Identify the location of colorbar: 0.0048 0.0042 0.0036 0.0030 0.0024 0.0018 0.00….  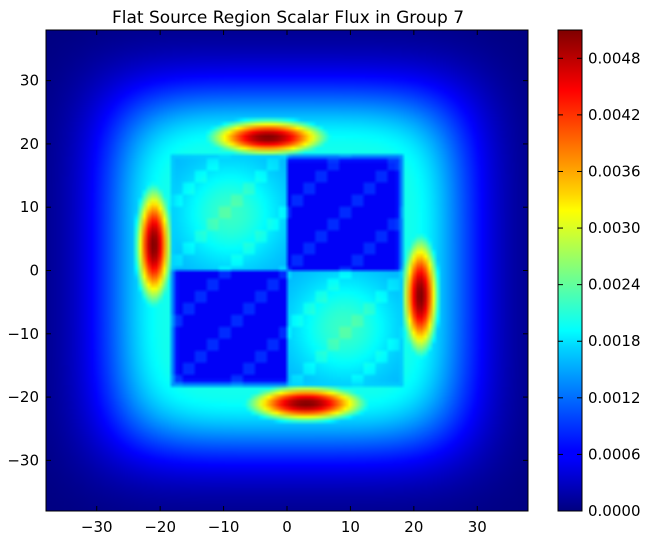
(599, 274).